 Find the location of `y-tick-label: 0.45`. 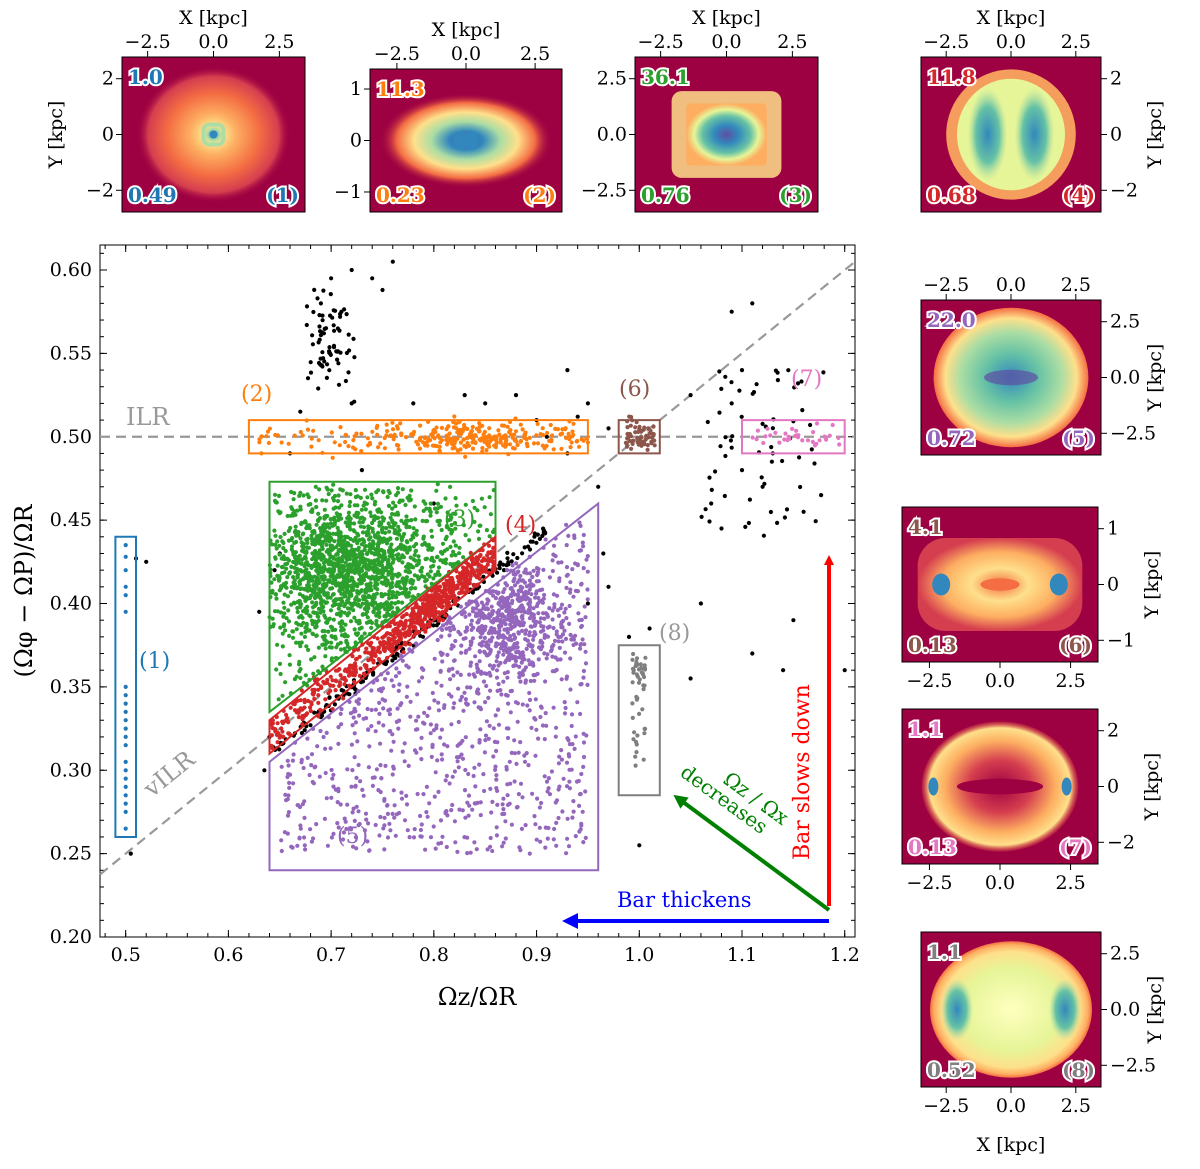

y-tick-label: 0.45 is located at coordinates (71, 520).